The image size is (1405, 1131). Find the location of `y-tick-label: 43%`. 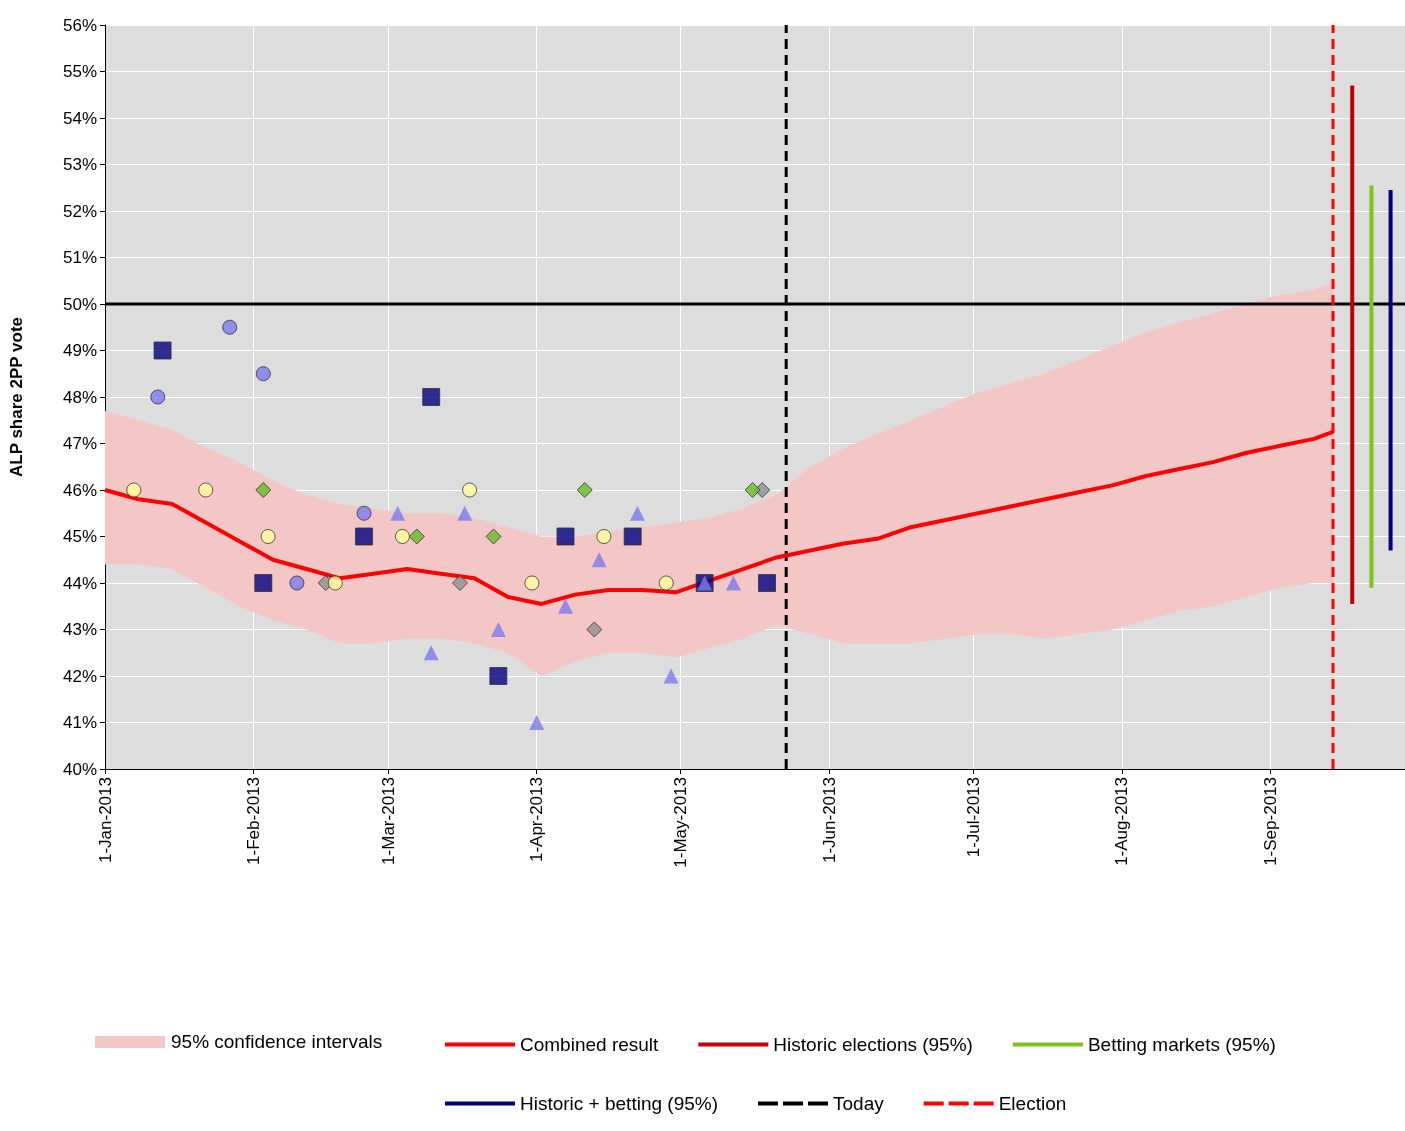

y-tick-label: 43% is located at coordinates (79, 629).